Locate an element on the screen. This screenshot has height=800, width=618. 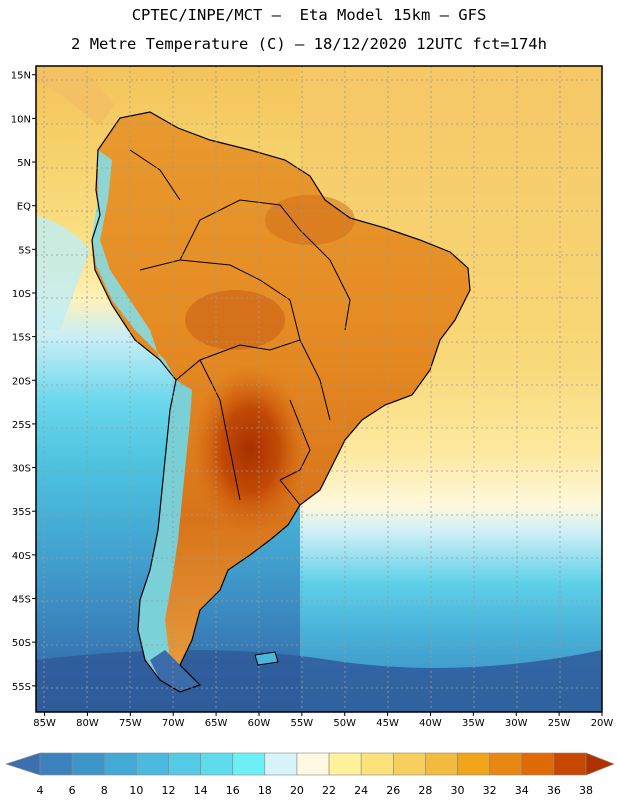
lon-label-25w: 25W is located at coordinates (559, 723).